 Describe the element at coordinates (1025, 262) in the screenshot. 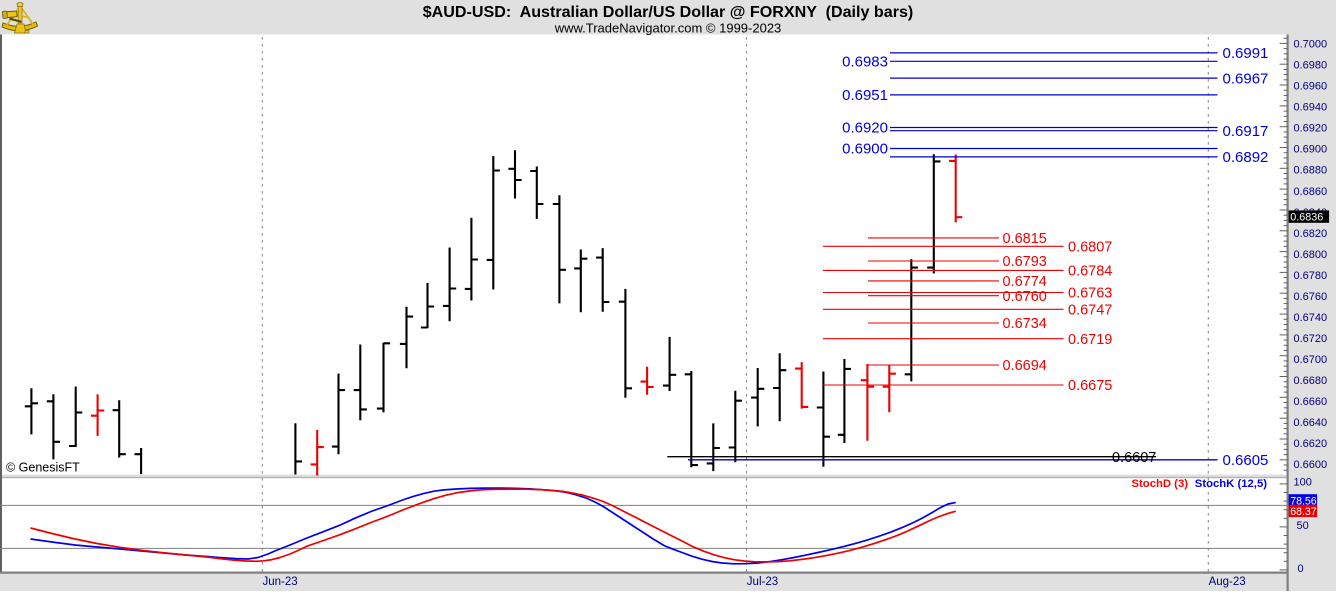

I see `svg-text: 0.6793` at that location.